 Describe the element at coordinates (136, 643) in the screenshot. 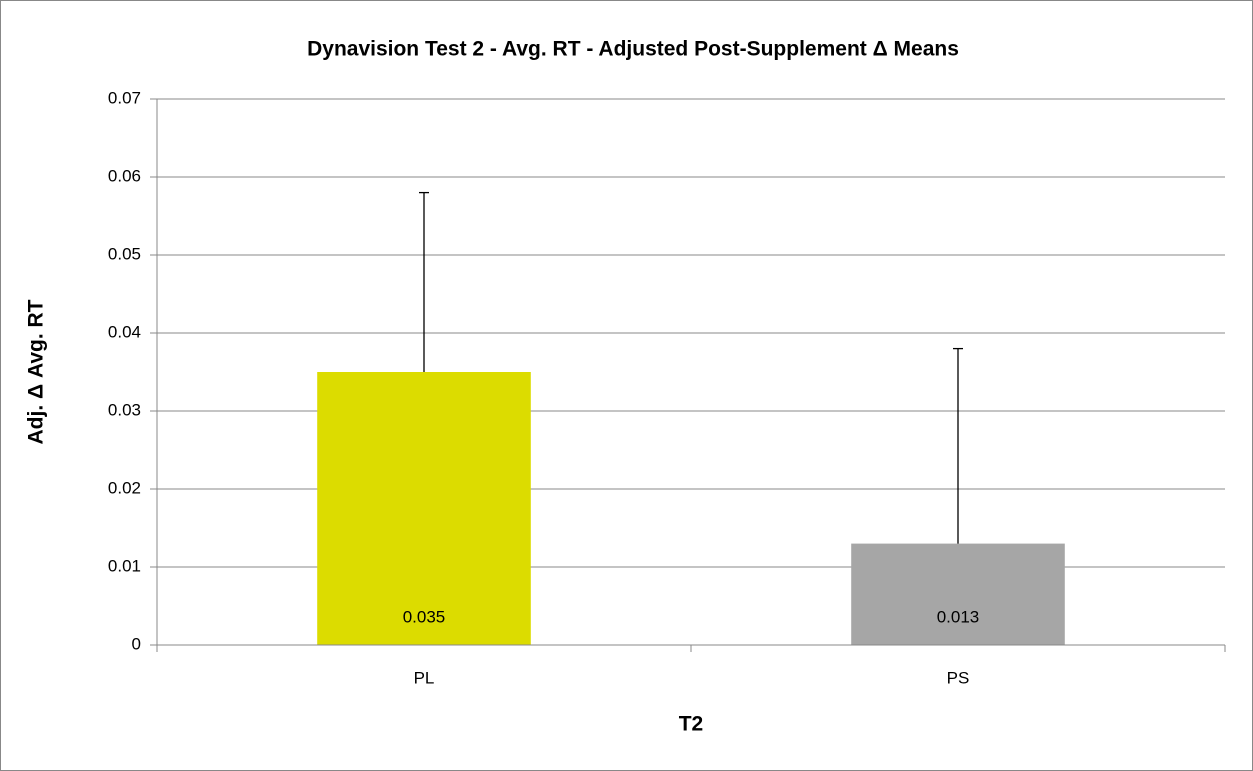

I see `y-tick-label: 0` at that location.